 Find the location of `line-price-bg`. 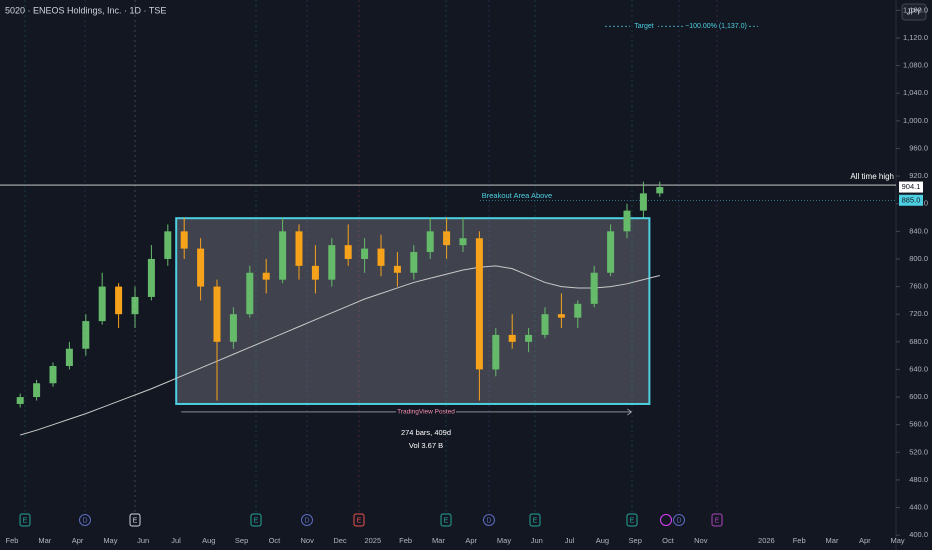

line-price-bg is located at coordinates (911, 200).